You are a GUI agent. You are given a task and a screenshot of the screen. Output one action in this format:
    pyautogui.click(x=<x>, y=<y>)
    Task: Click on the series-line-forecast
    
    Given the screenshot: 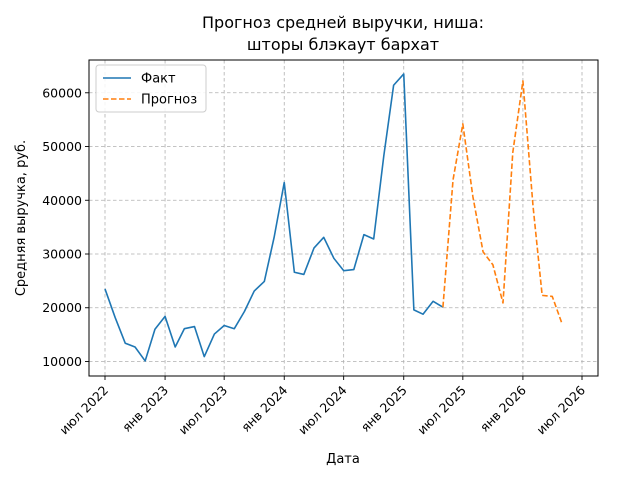 What is the action you would take?
    pyautogui.click(x=502, y=202)
    